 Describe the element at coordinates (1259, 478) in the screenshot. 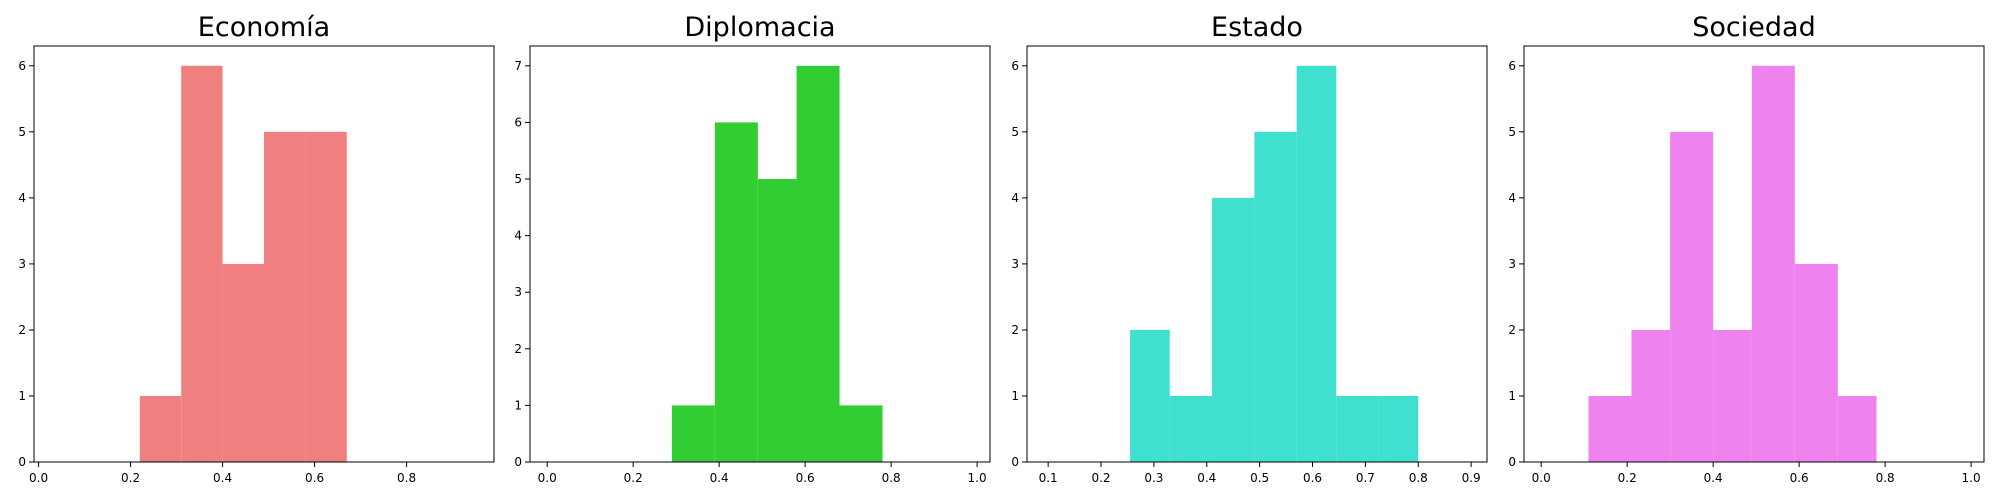

I see `x-tick-label: 0.5` at that location.